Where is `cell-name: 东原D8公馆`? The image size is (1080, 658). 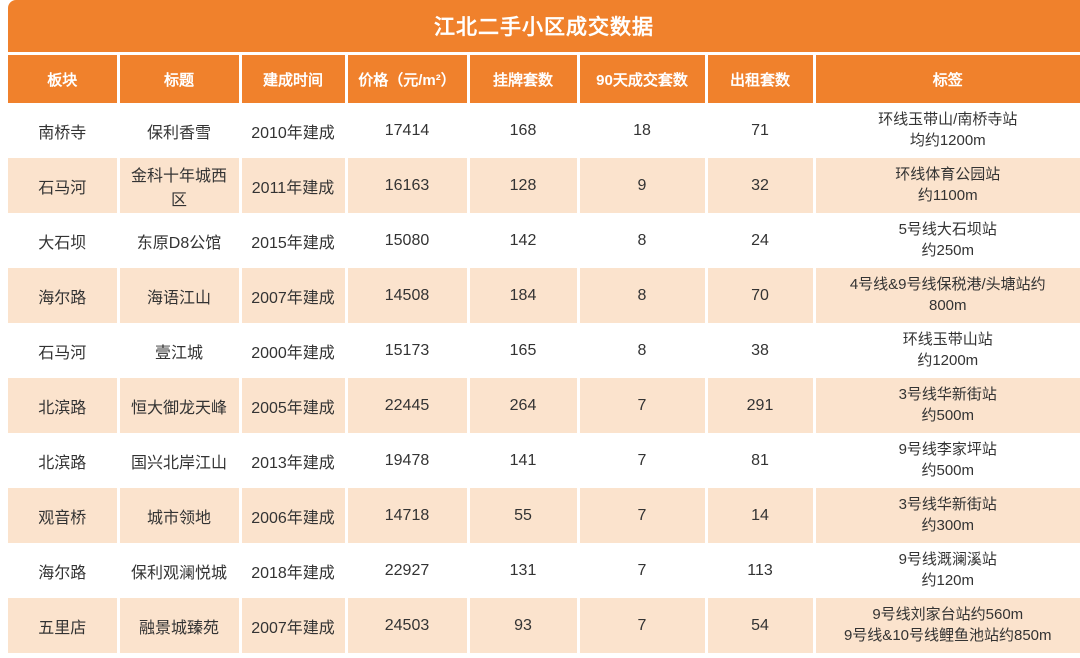
cell-name: 东原D8公馆 is located at coordinates (178, 240).